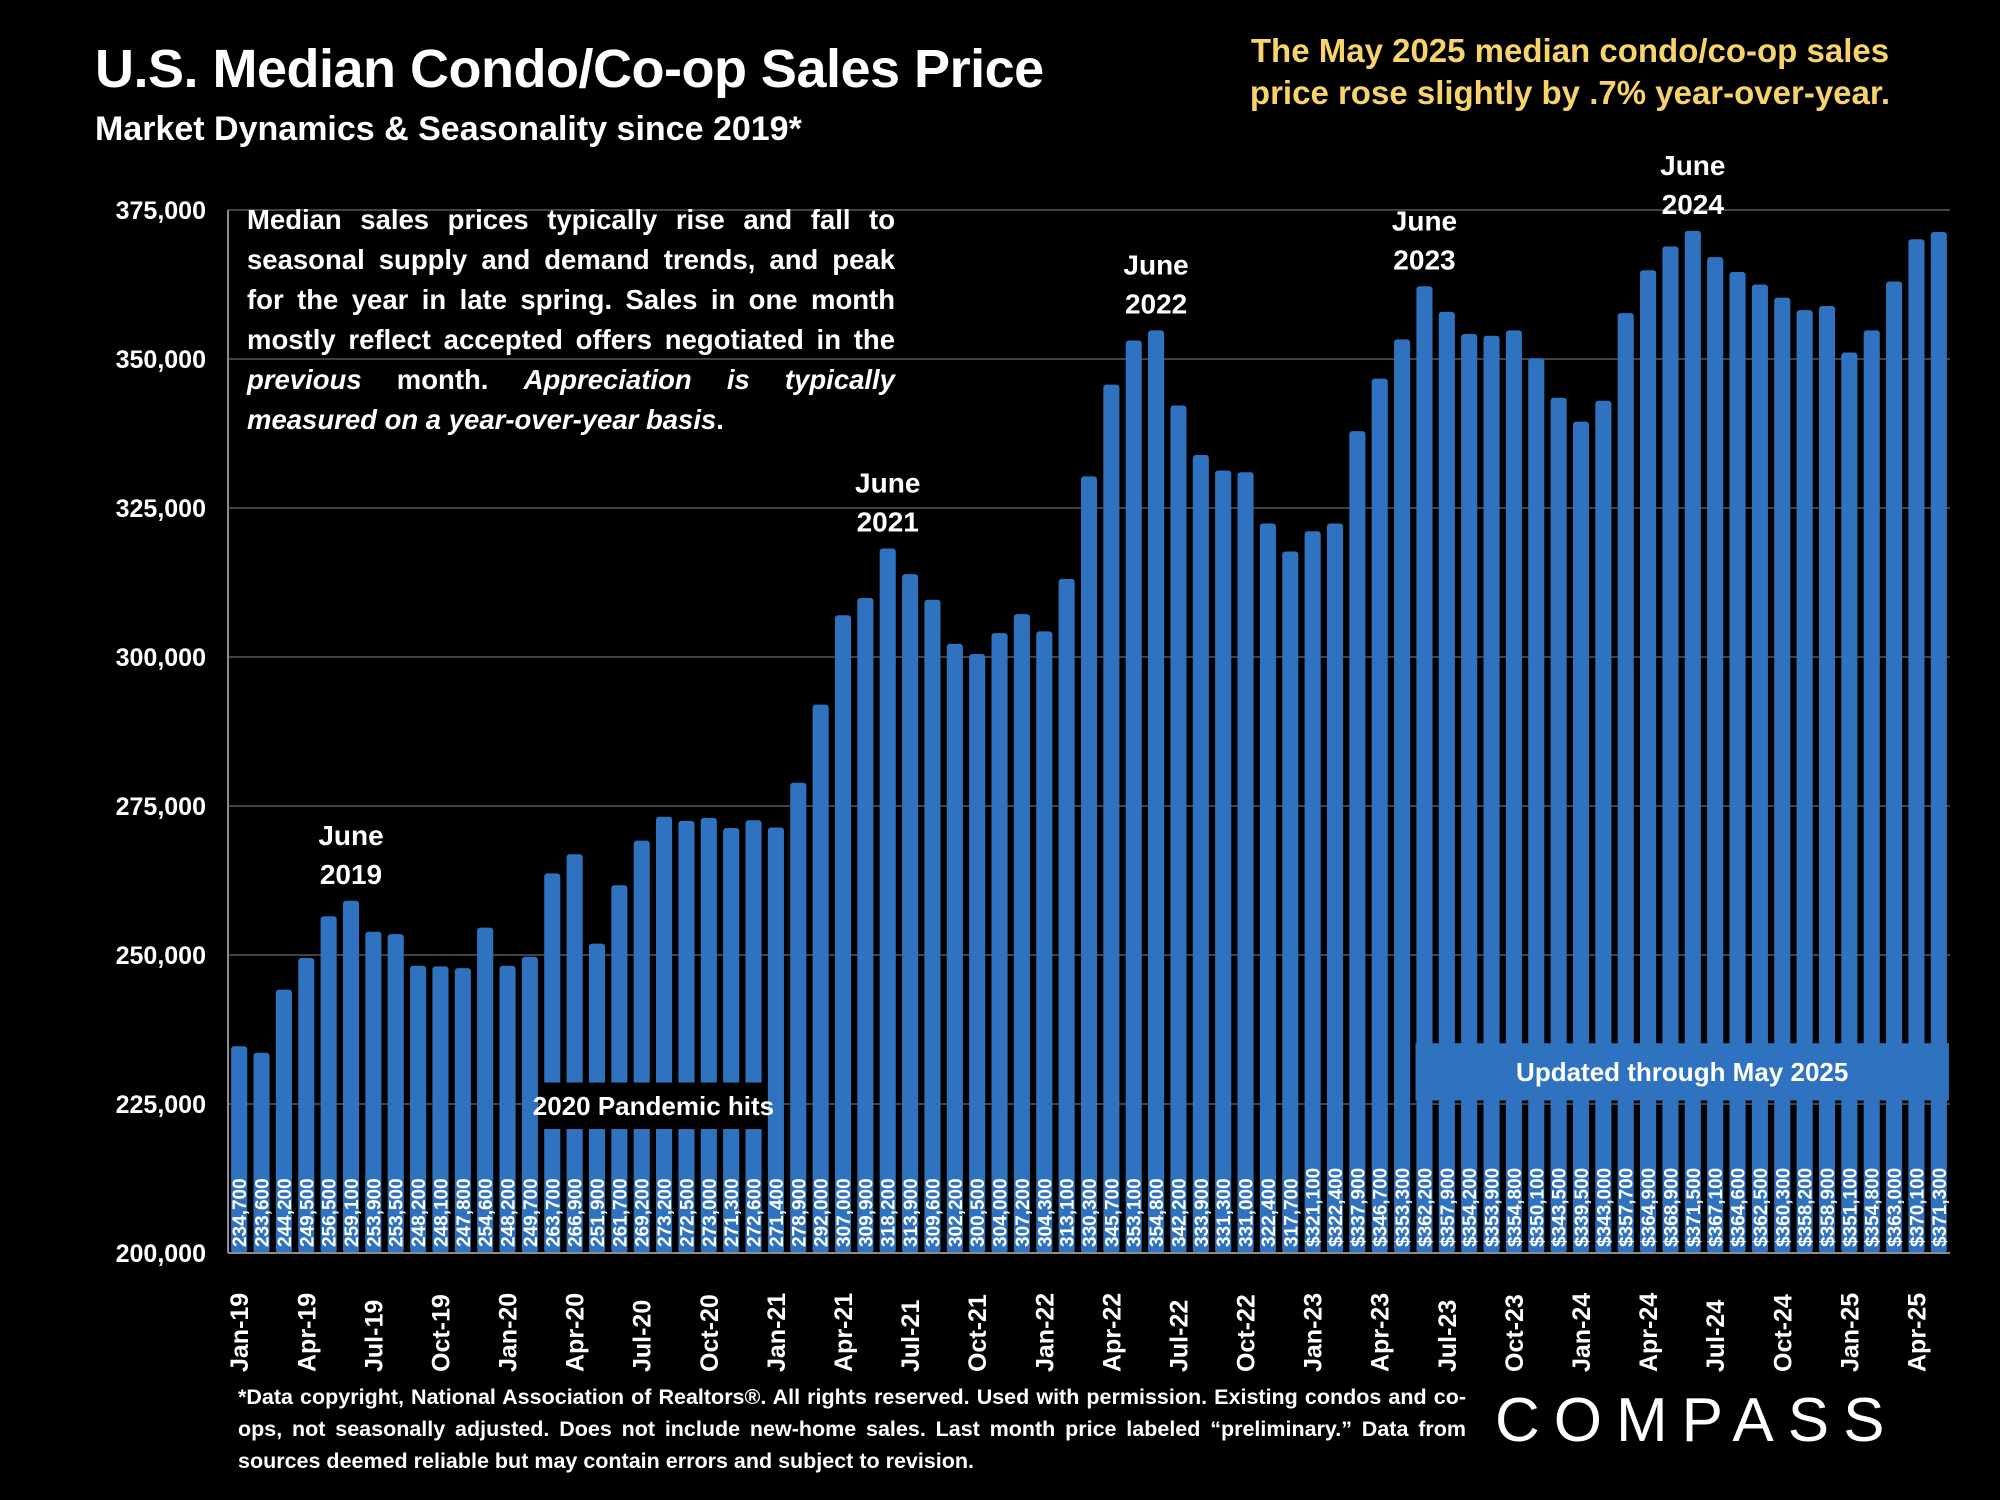 This screenshot has width=2000, height=1500. What do you see at coordinates (1448, 1207) in the screenshot?
I see `bar-value-label: $357,900` at bounding box center [1448, 1207].